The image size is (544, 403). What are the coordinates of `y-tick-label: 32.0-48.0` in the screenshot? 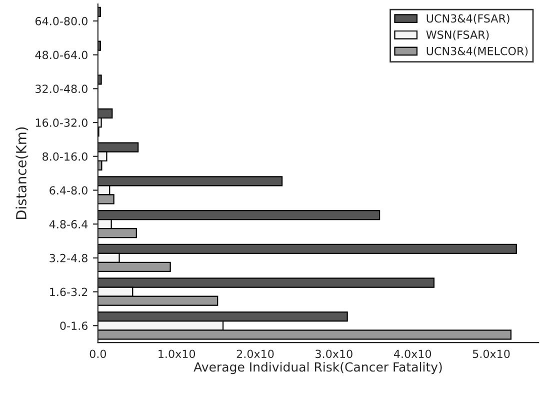 It's located at (62, 89).